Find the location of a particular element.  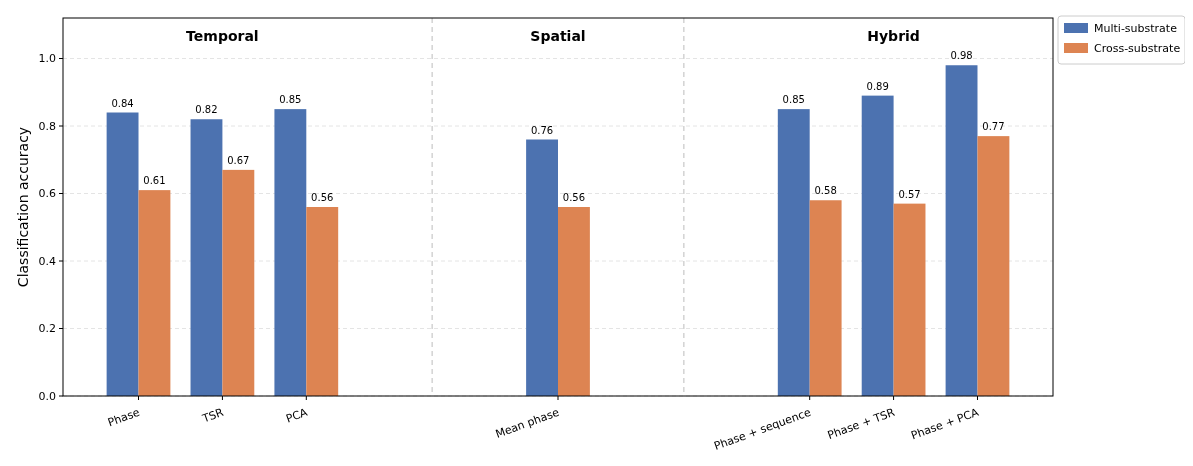

y-tick-label: 0.8 is located at coordinates (47, 126).